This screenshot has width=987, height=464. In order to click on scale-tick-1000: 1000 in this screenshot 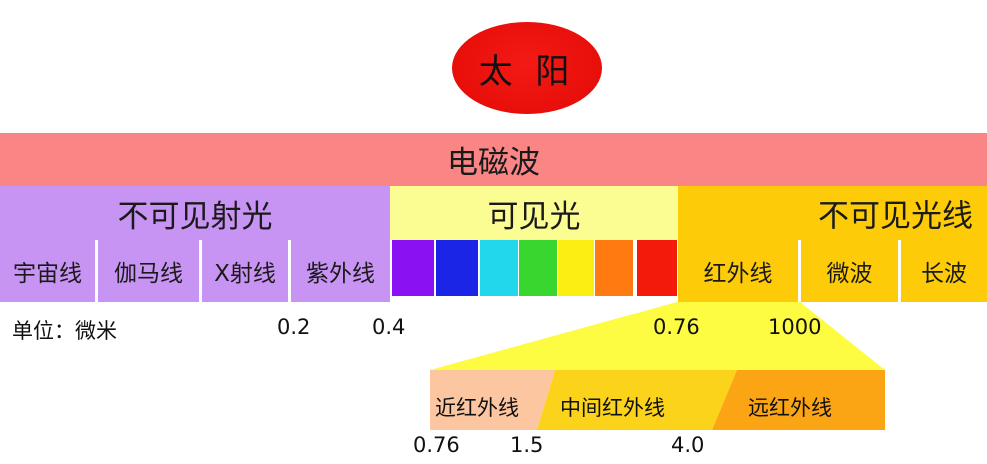, I will do `click(795, 327)`.